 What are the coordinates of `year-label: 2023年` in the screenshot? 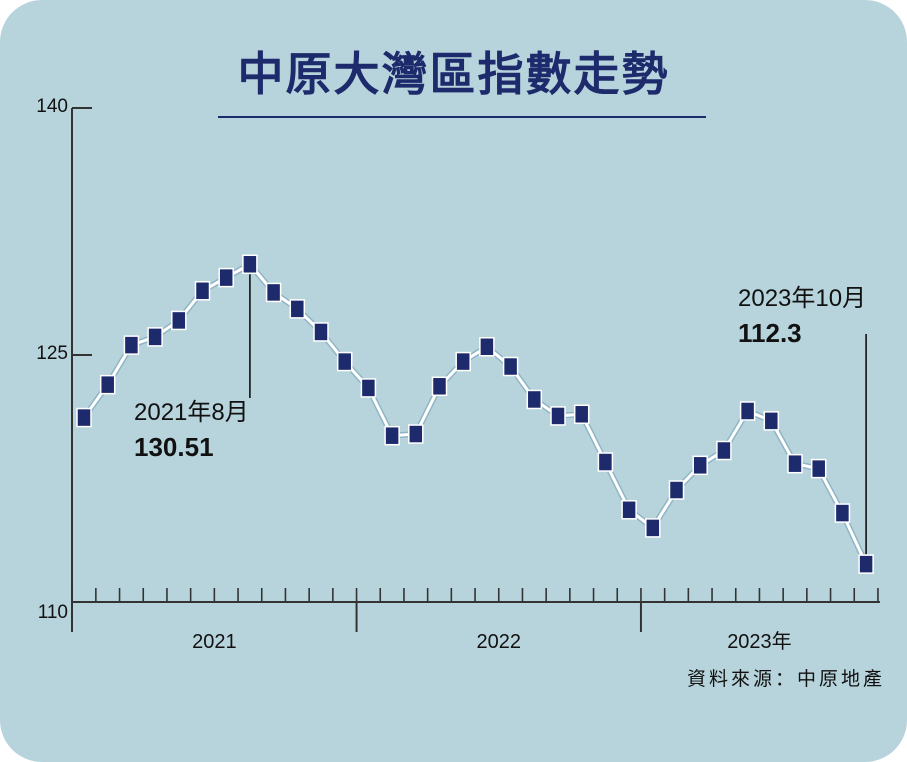 It's located at (759, 641).